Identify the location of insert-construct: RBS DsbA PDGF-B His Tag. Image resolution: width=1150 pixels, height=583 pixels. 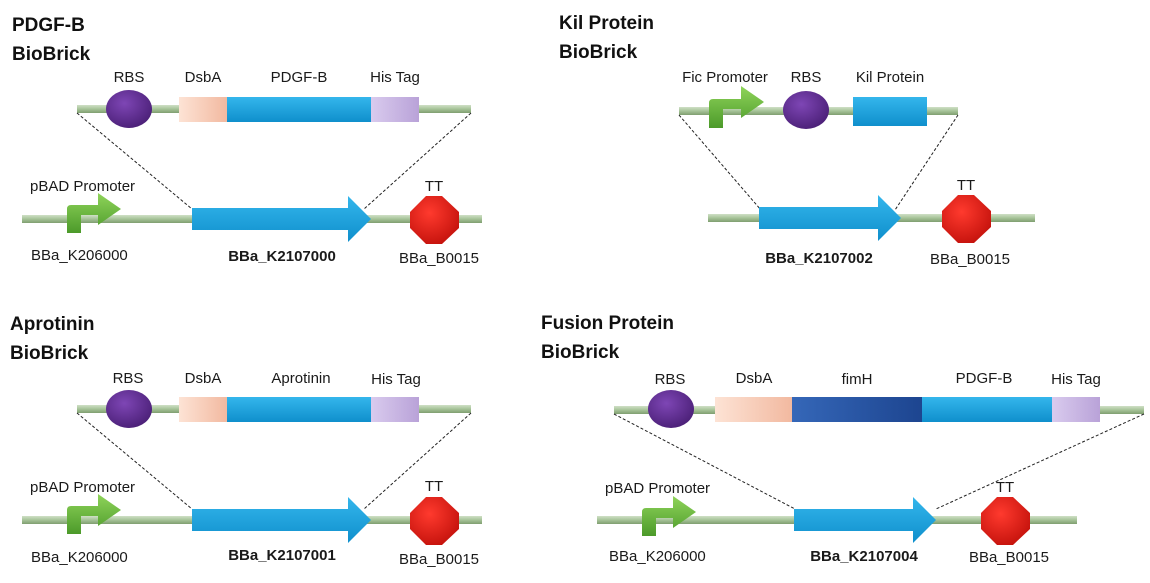
(274, 98).